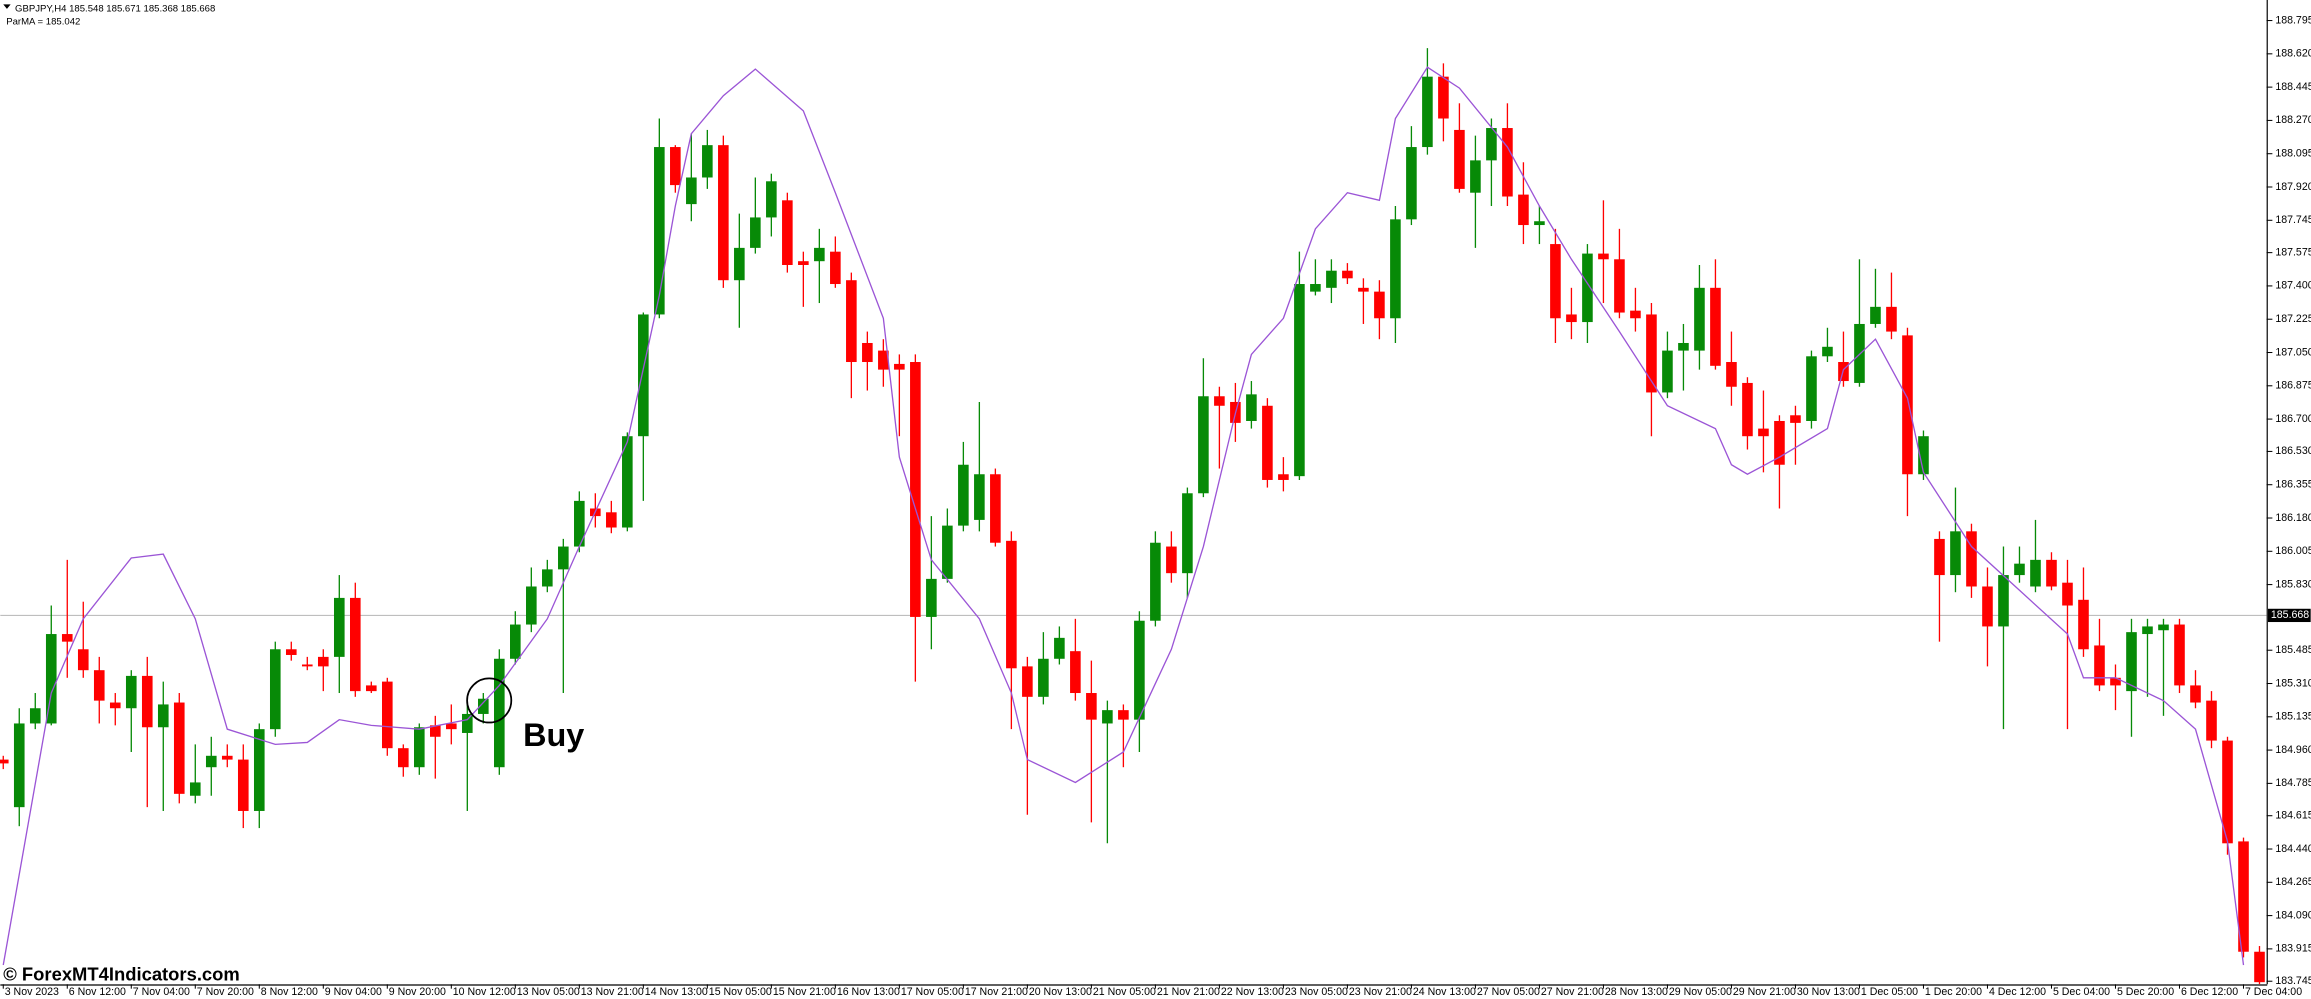  What do you see at coordinates (1636, 992) in the screenshot?
I see `x-tick-label: 28 Nov 13:00` at bounding box center [1636, 992].